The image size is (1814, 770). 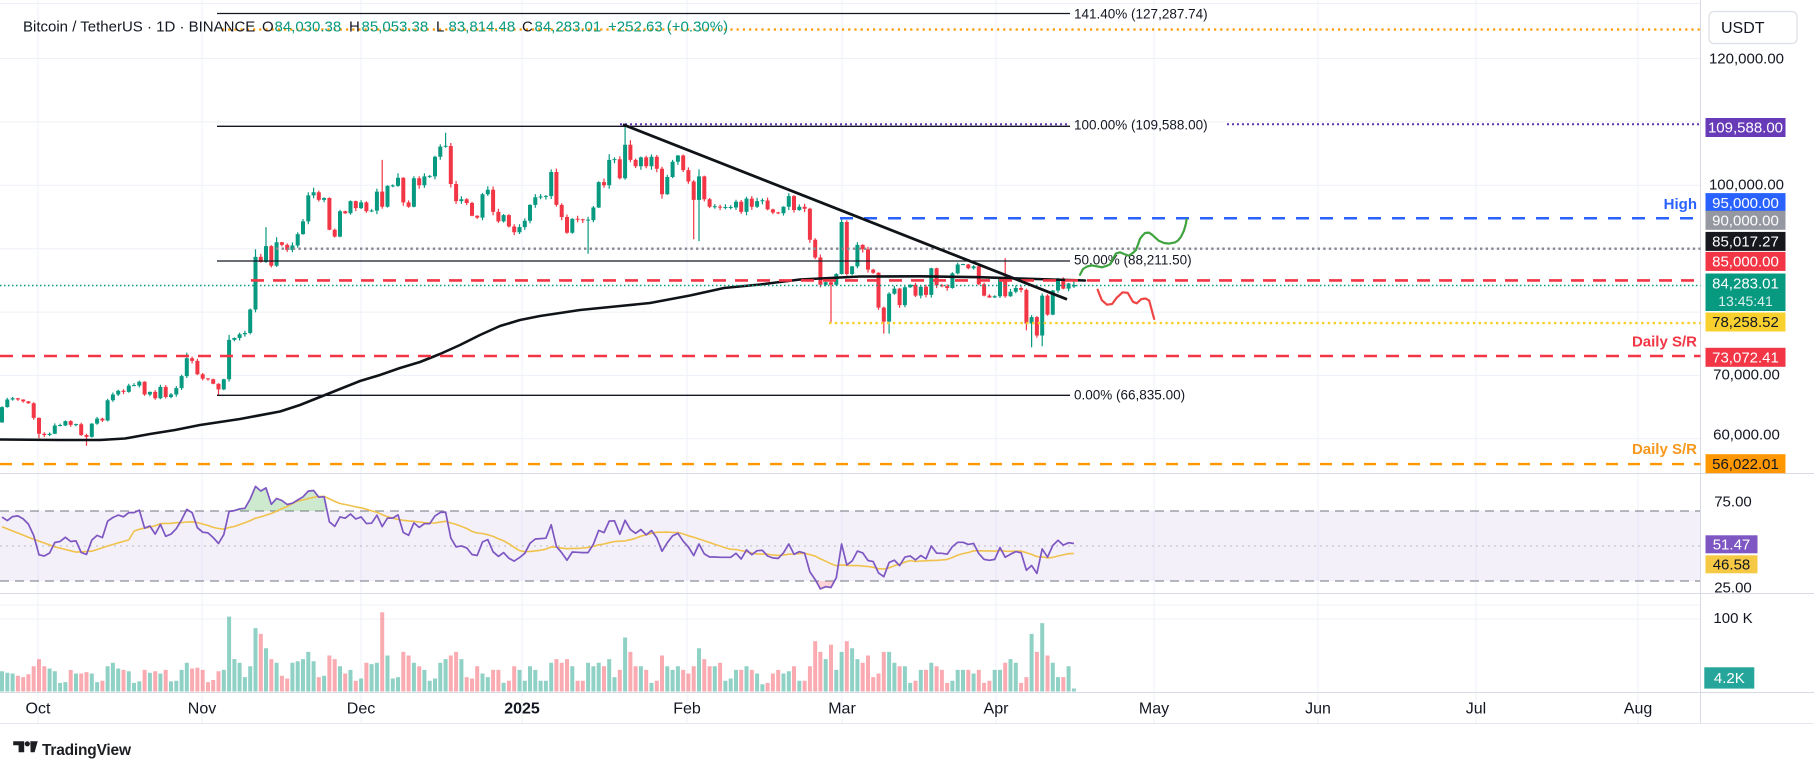 What do you see at coordinates (1732, 565) in the screenshot?
I see `svg-text: 46.58` at bounding box center [1732, 565].